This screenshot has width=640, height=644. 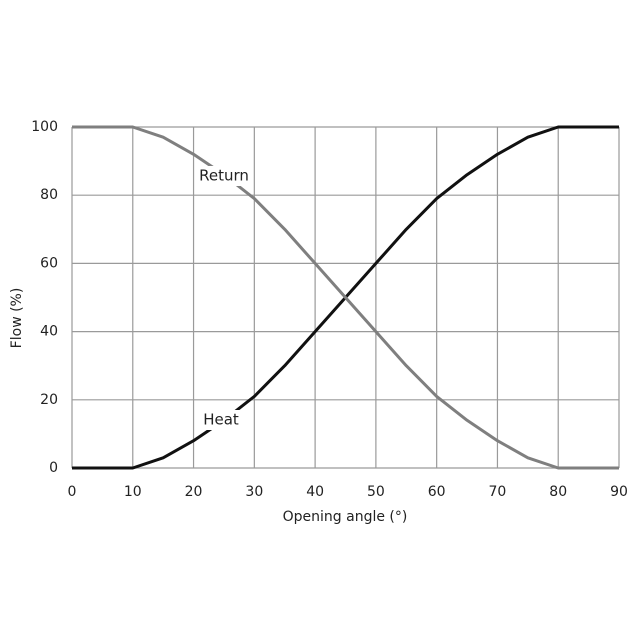 What do you see at coordinates (53, 468) in the screenshot?
I see `y-tick-label: 0` at bounding box center [53, 468].